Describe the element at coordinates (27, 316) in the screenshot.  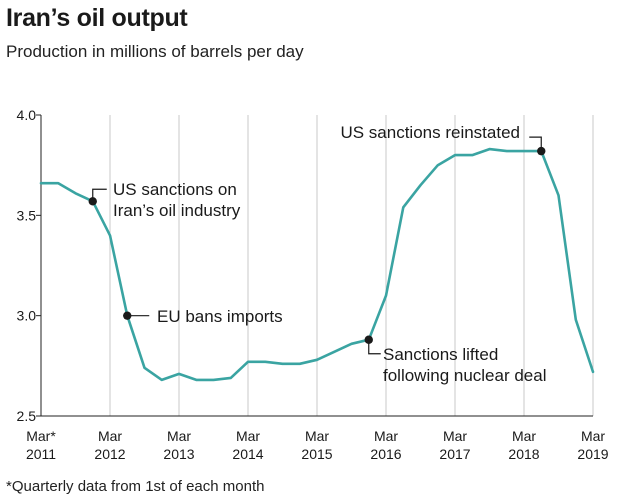
I see `y-tick-label: 3.0` at that location.